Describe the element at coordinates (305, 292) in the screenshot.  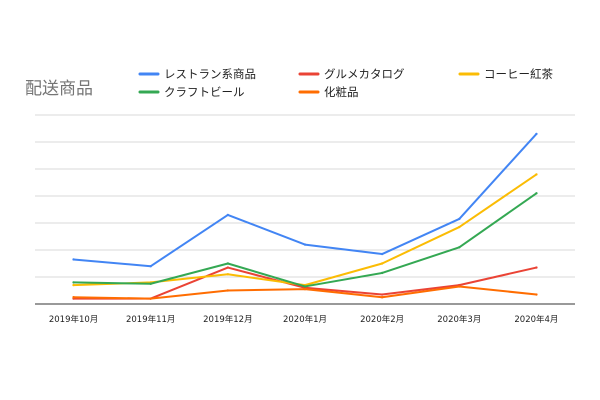
I see `series-group` at that location.